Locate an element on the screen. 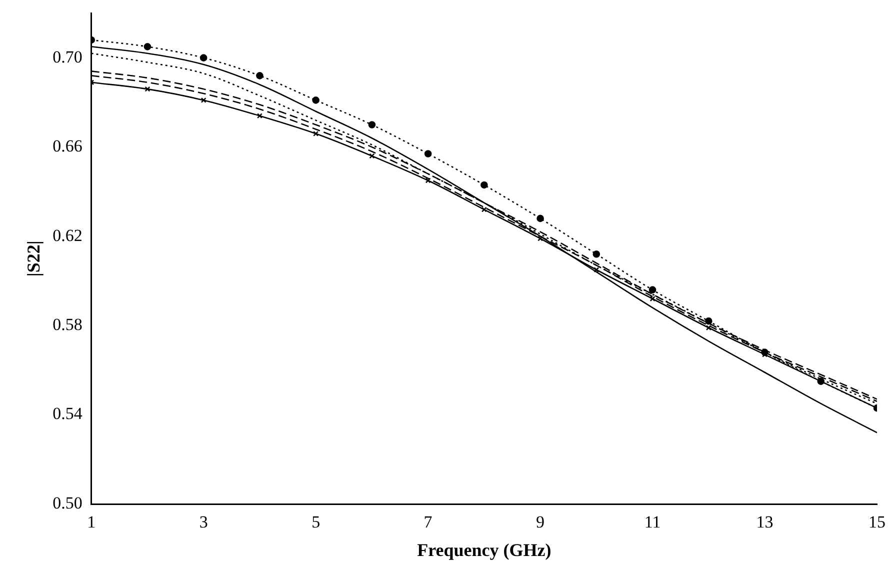 This screenshot has width=893, height=580. x-tick-label: 15 is located at coordinates (877, 522).